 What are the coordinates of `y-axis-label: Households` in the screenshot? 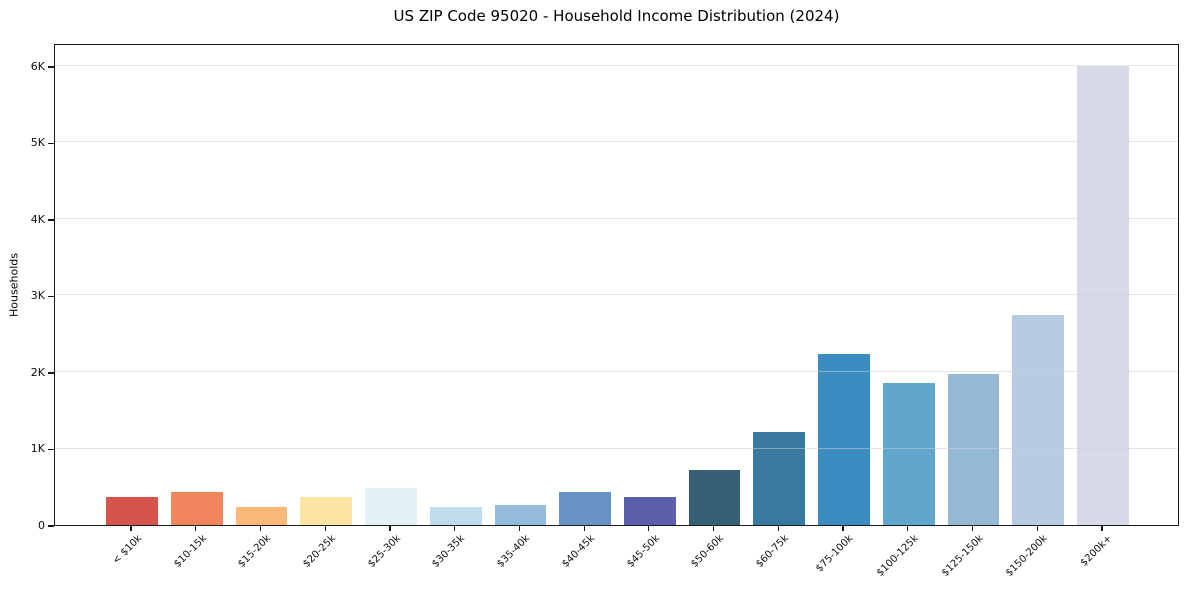 It's located at (14, 285).